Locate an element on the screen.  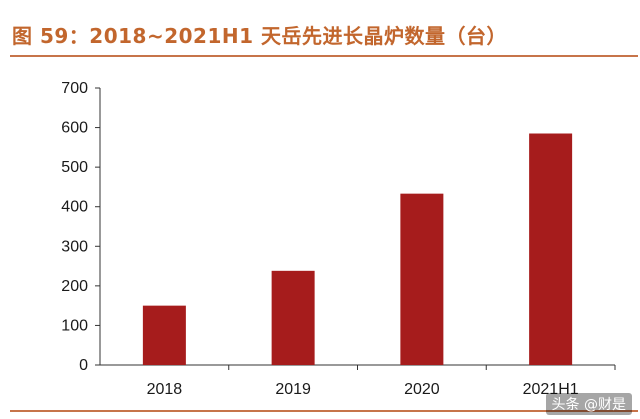
y-tick-label: 200 is located at coordinates (74, 286).